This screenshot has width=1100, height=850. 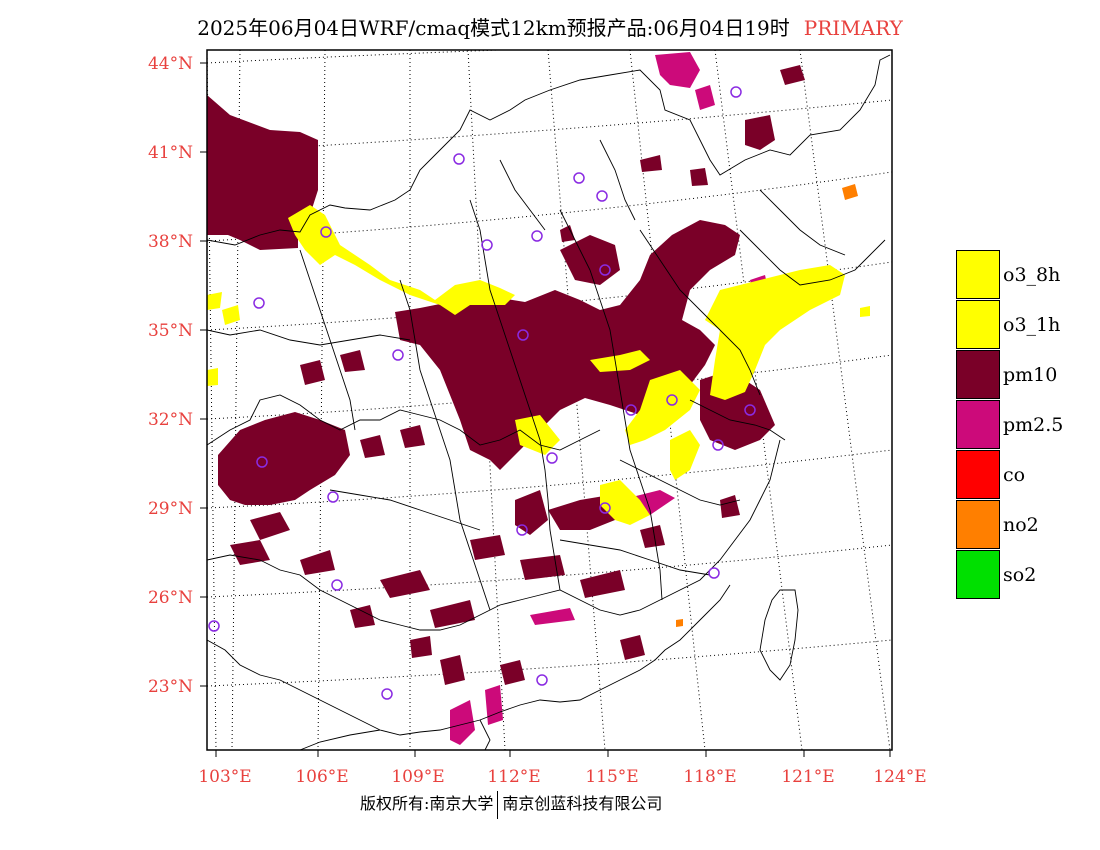 What do you see at coordinates (978, 324) in the screenshot?
I see `legend-swatch-o3-1h` at bounding box center [978, 324].